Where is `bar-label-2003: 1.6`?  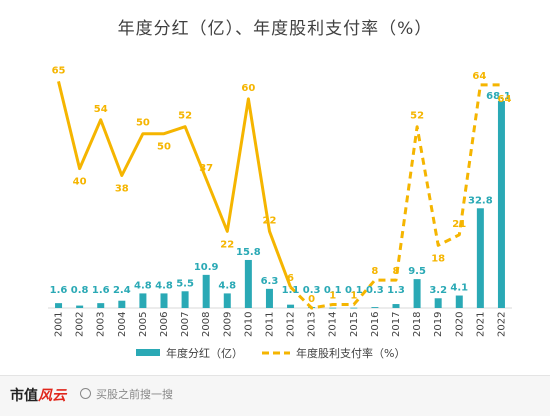
bar-label-2003: 1.6 is located at coordinates (101, 290).